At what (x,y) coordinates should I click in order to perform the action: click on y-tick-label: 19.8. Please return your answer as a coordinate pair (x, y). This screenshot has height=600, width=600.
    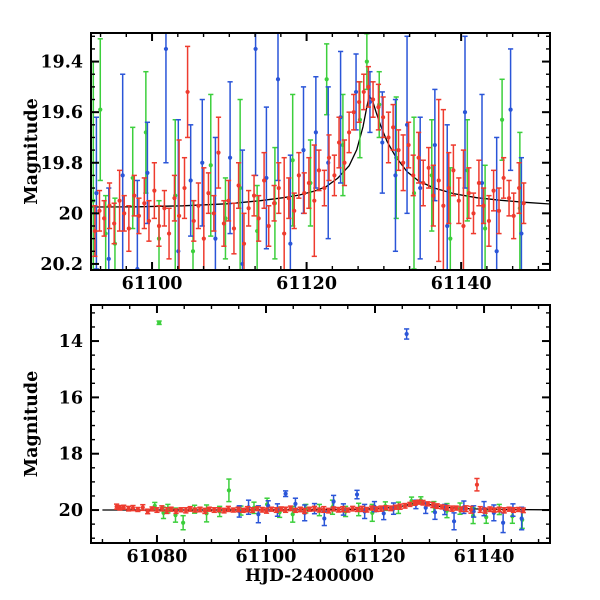
    Looking at the image, I should click on (61, 164).